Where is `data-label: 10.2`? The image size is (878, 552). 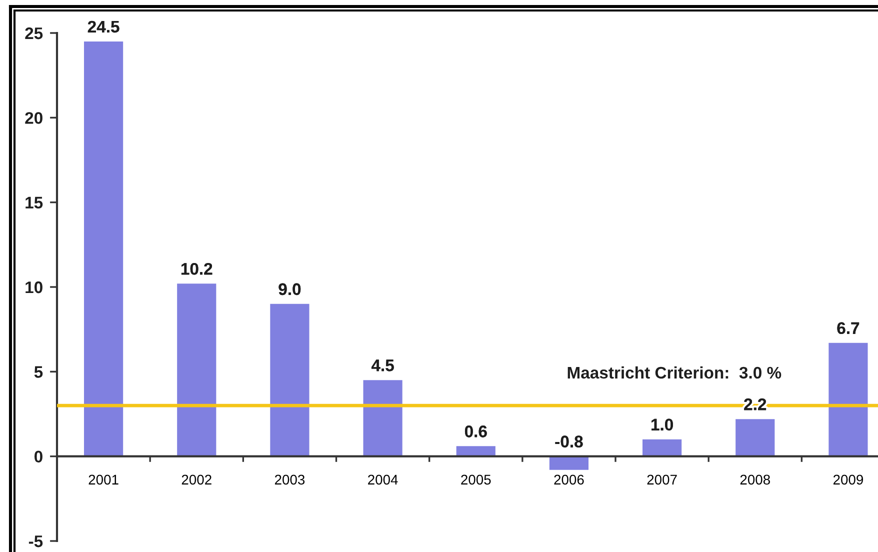 data-label: 10.2 is located at coordinates (196, 268).